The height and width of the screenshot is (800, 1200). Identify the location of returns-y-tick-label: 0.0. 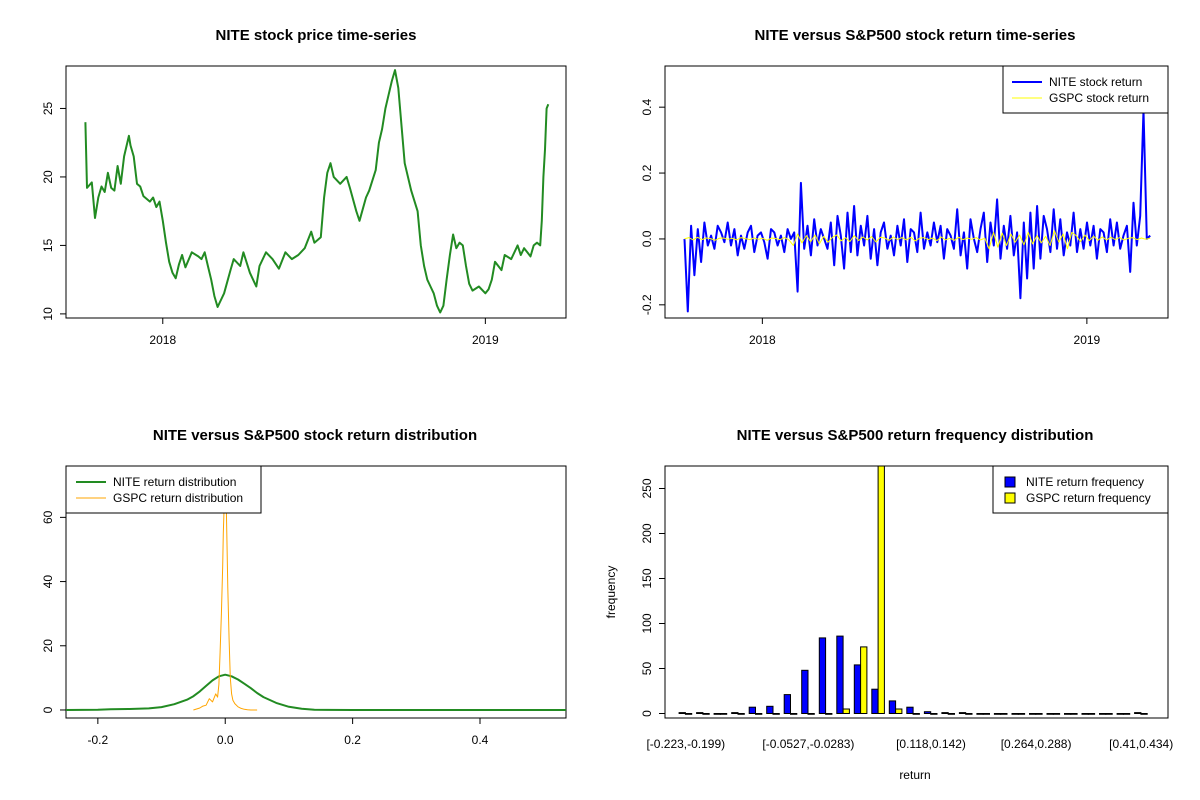
(647, 238).